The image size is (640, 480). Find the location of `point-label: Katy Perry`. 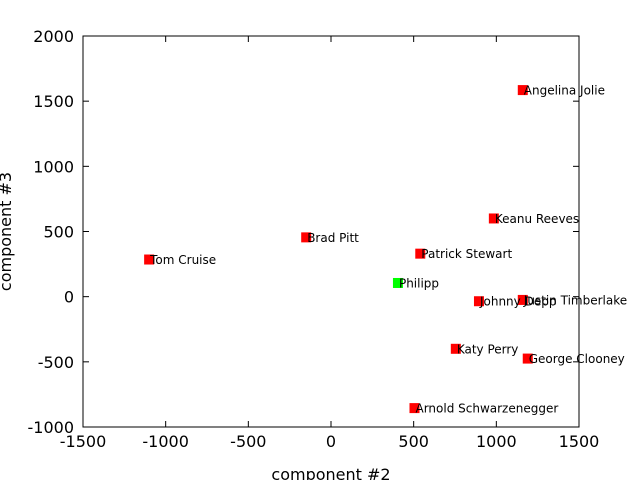

point-label: Katy Perry is located at coordinates (488, 349).